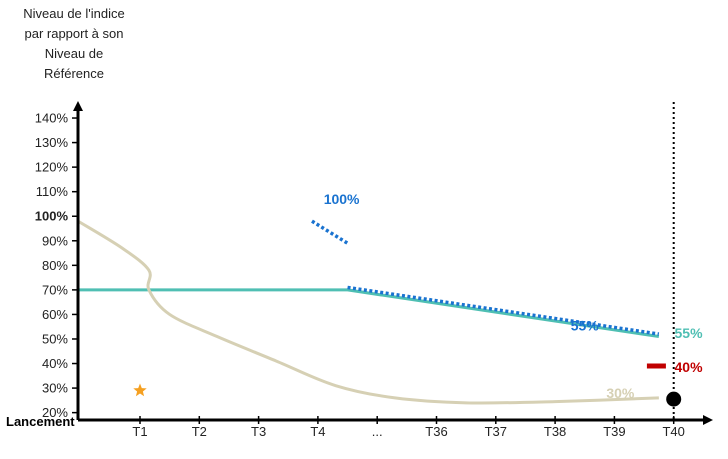  Describe the element at coordinates (55, 314) in the screenshot. I see `y-tick-label: 60%` at that location.